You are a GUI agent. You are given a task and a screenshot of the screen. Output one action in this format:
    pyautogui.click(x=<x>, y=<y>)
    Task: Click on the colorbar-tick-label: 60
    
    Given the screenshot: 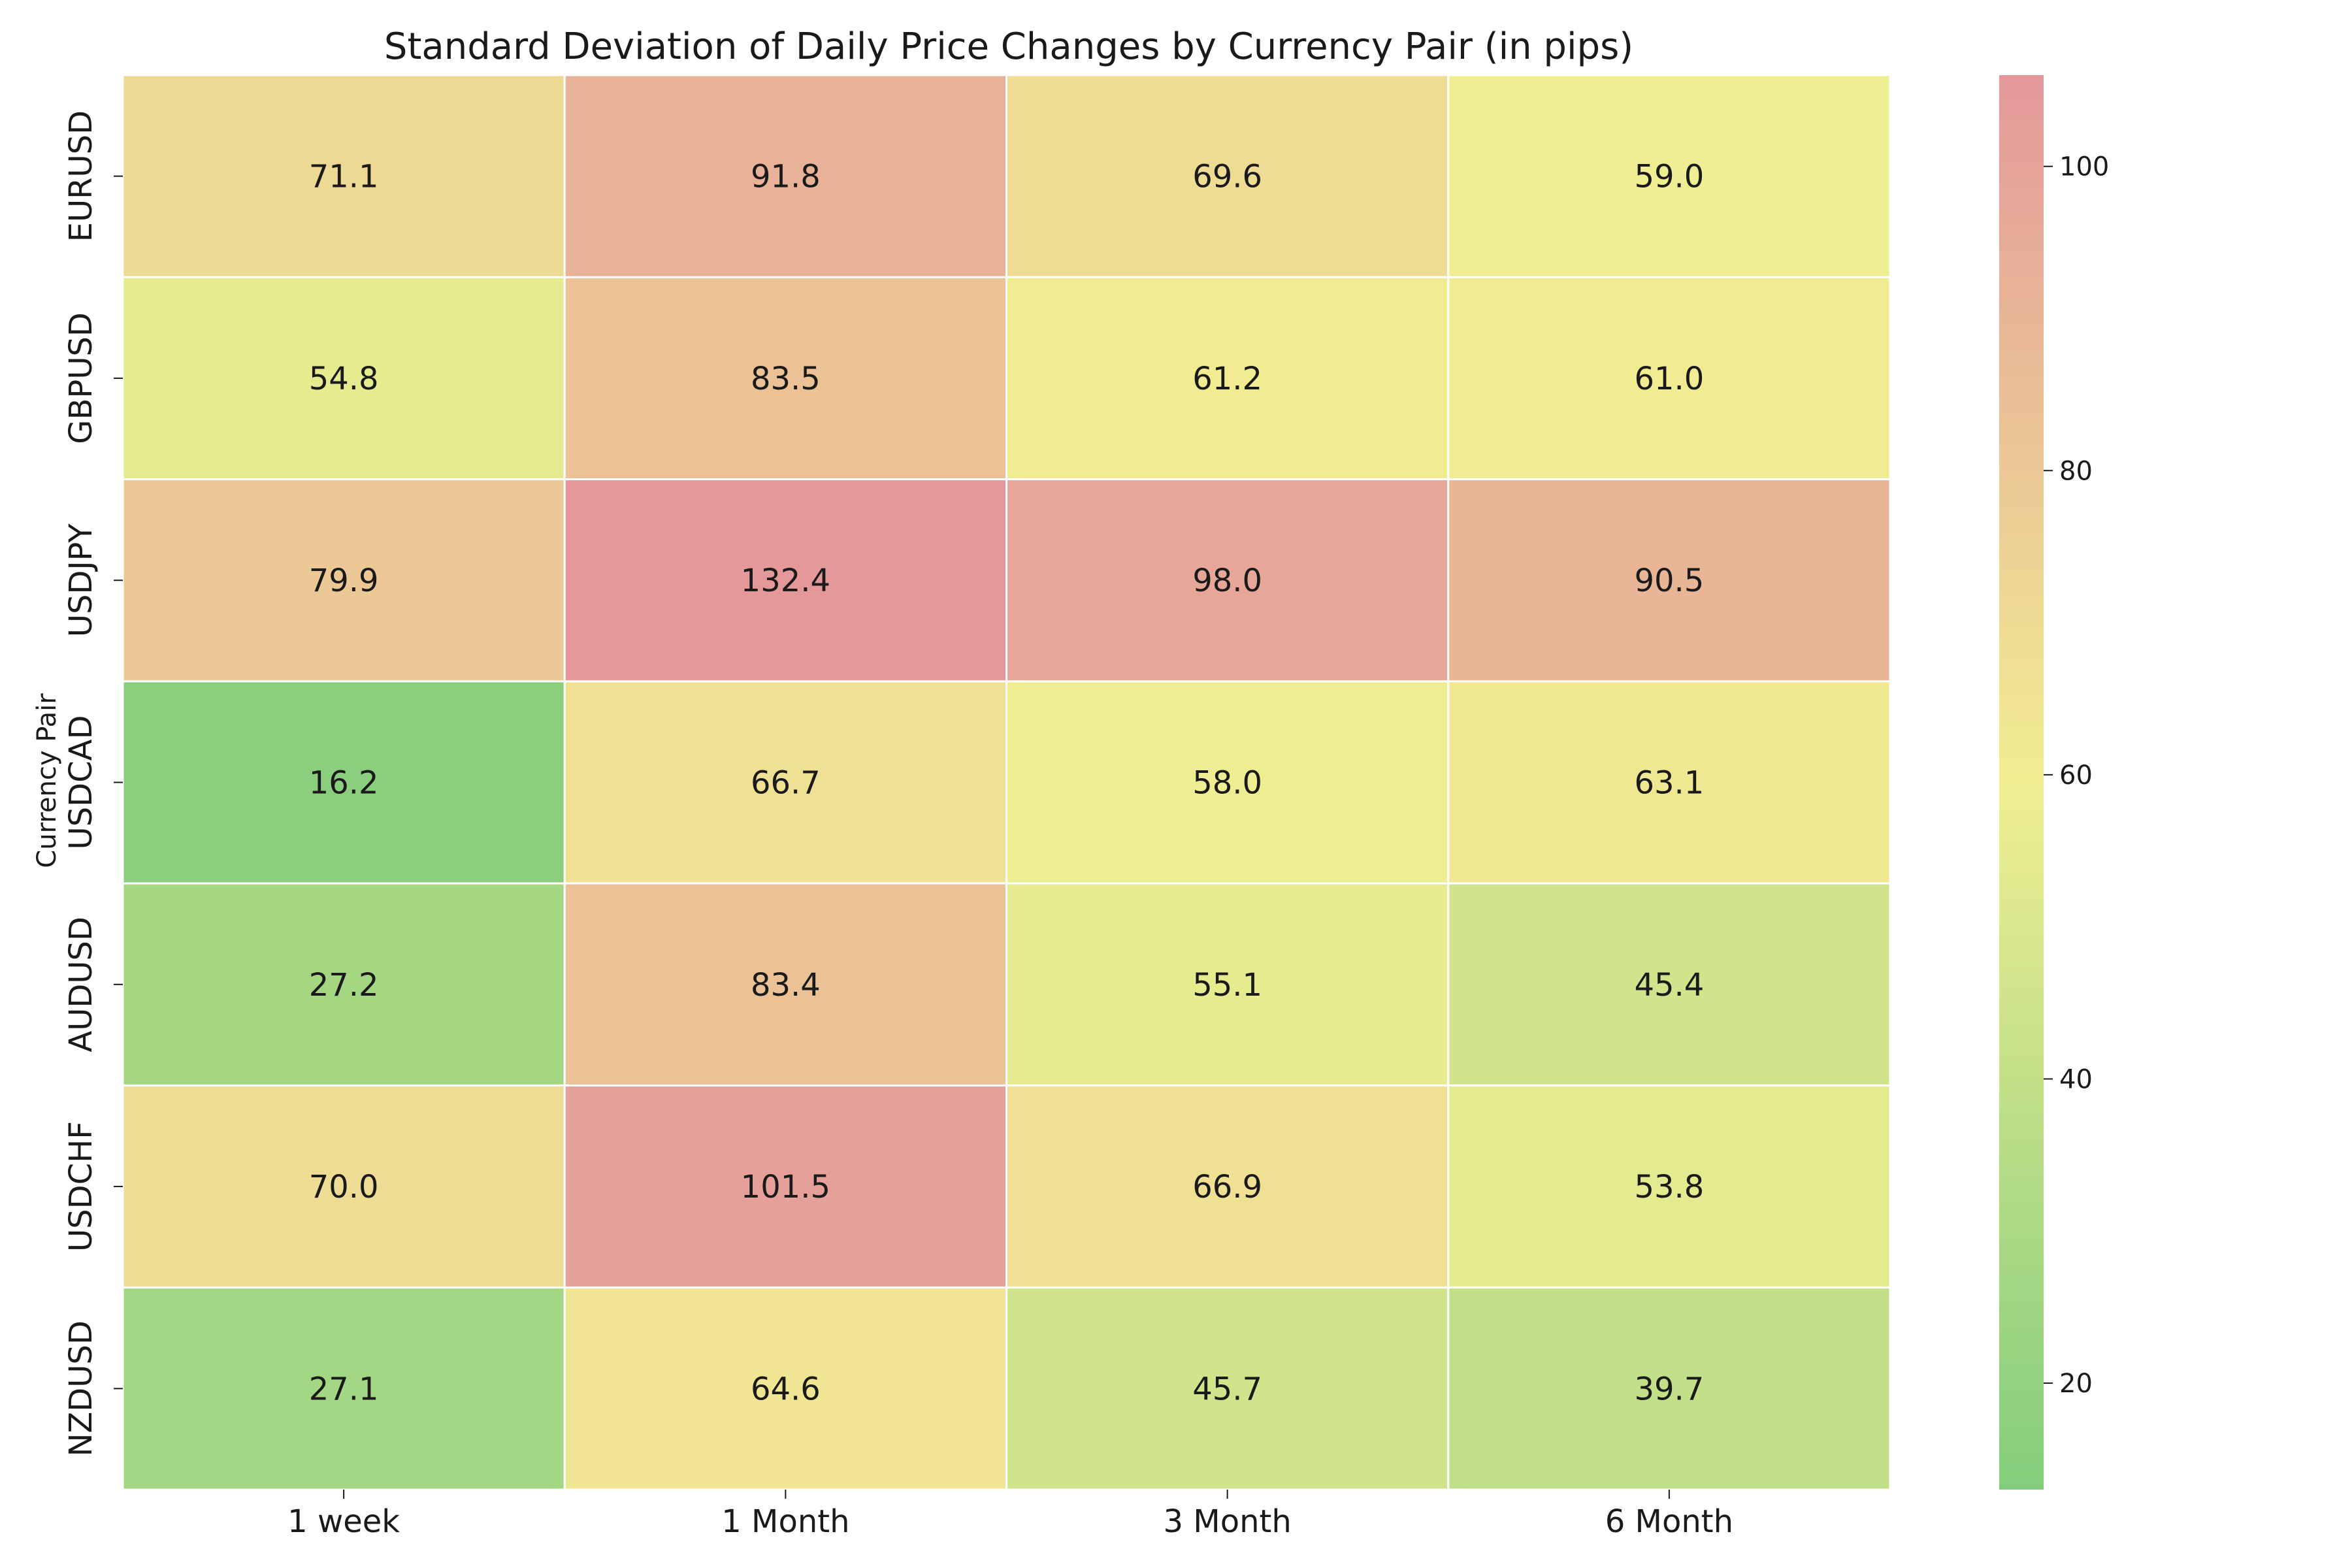 What is the action you would take?
    pyautogui.click(x=2076, y=775)
    